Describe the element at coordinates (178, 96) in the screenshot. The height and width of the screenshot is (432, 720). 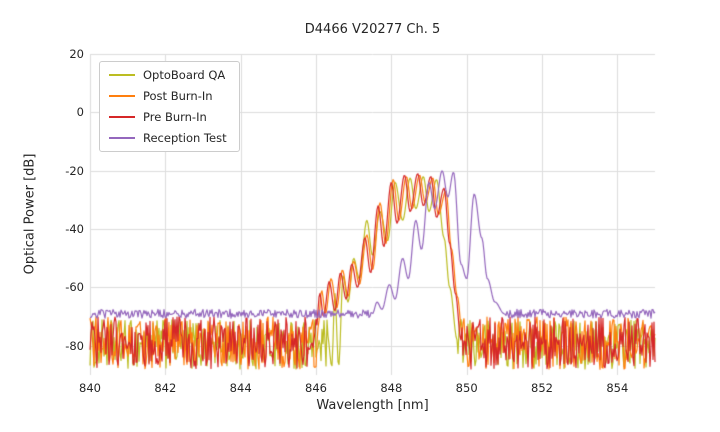
I see `legend-label: Post Burn-In` at that location.